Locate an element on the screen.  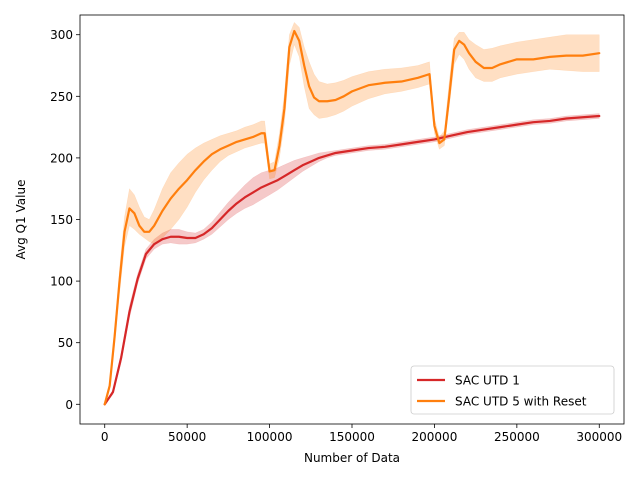
x-tick-label: 0 is located at coordinates (105, 437).